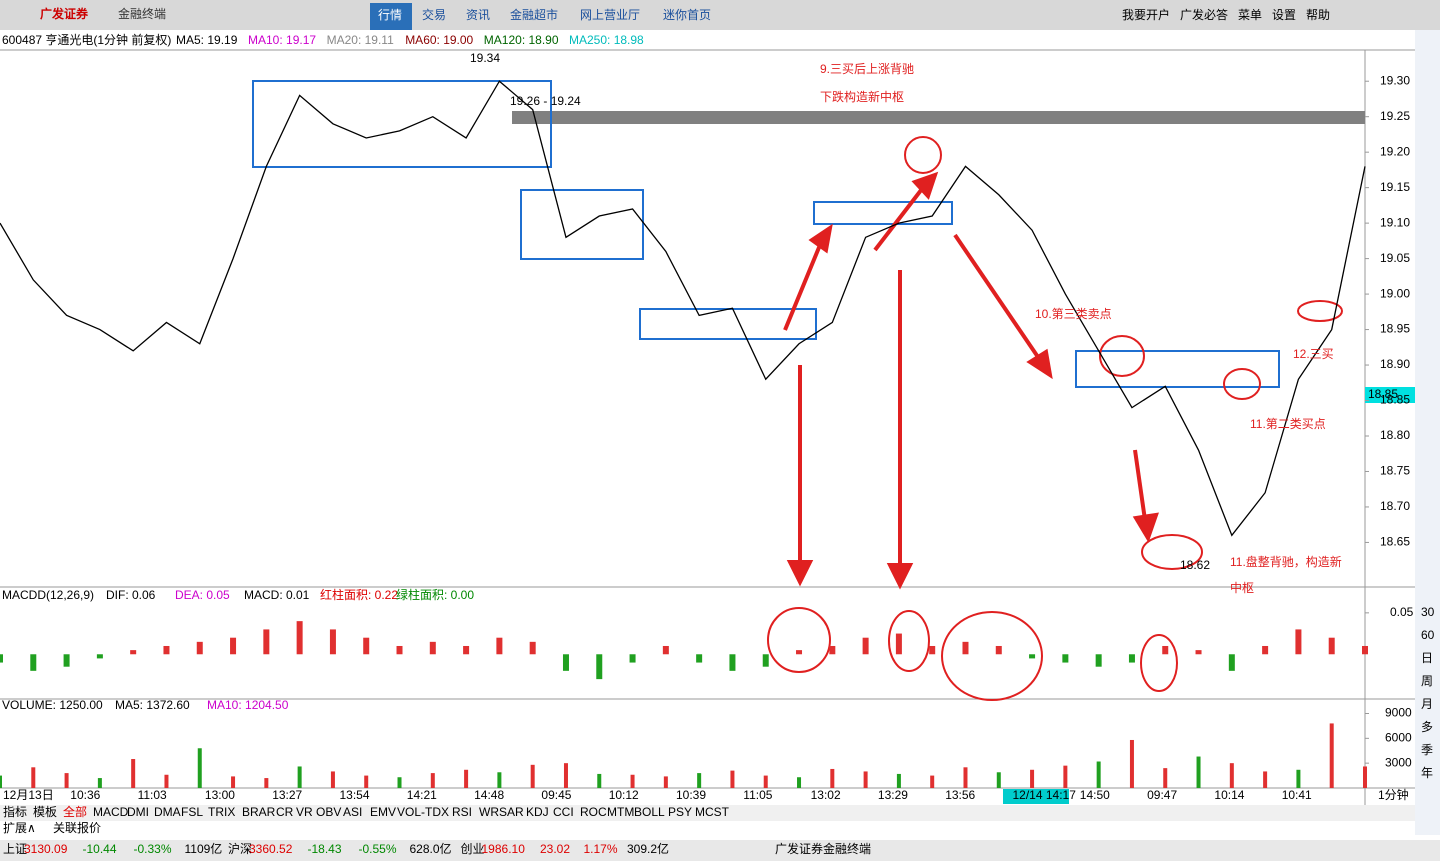 The height and width of the screenshot is (866, 1440). I want to click on stock-name: 600487 亨通光电(1分钟 前复权), so click(86, 39).